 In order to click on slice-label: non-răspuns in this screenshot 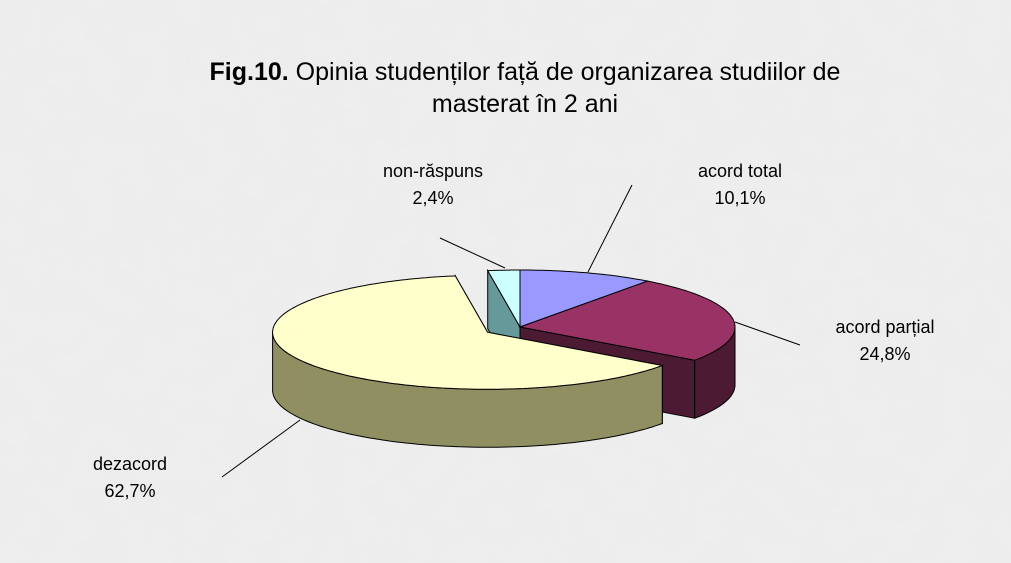, I will do `click(433, 171)`.